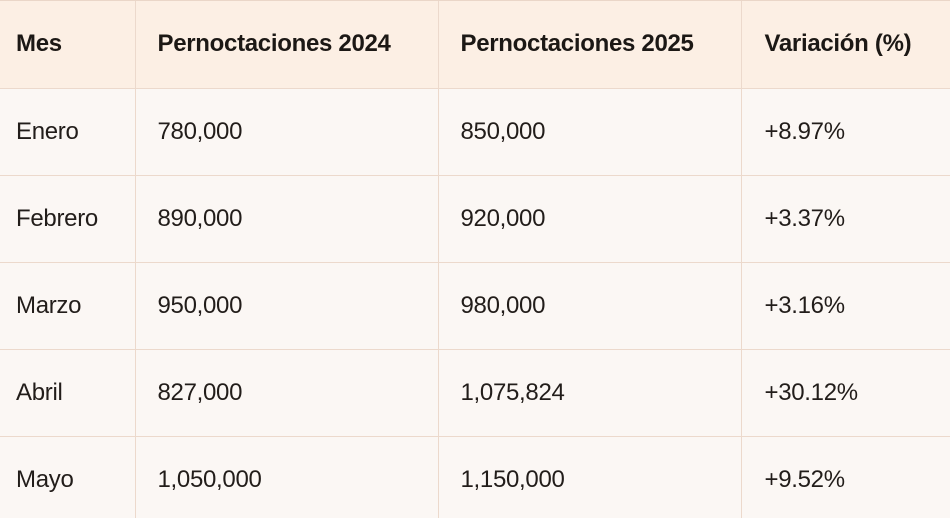  I want to click on cell-stays-2025: 920,000, so click(590, 219).